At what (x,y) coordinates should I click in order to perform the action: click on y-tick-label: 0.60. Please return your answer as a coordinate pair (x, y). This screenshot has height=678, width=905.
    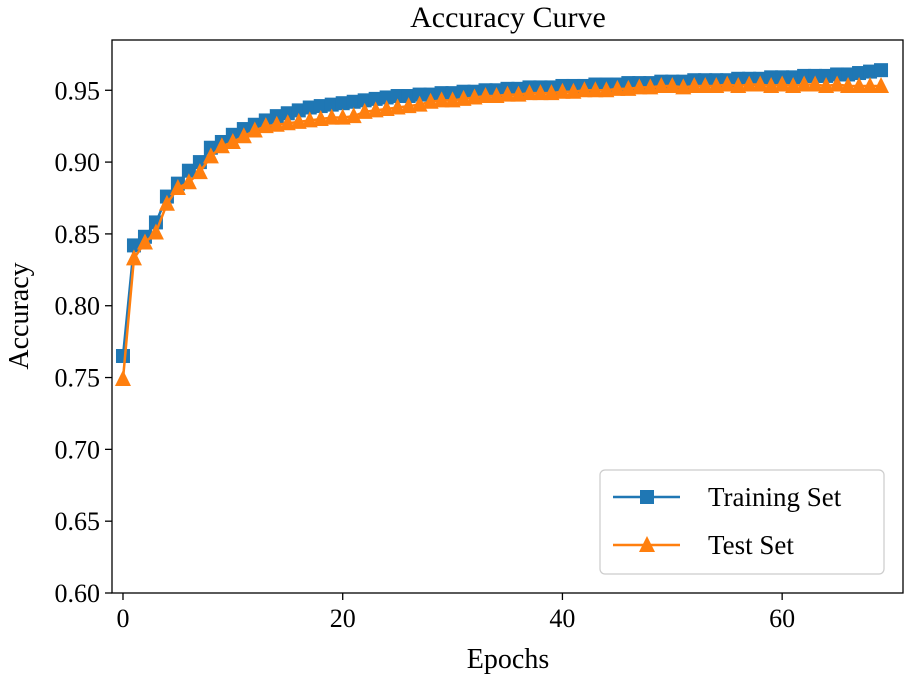
    Looking at the image, I should click on (78, 593).